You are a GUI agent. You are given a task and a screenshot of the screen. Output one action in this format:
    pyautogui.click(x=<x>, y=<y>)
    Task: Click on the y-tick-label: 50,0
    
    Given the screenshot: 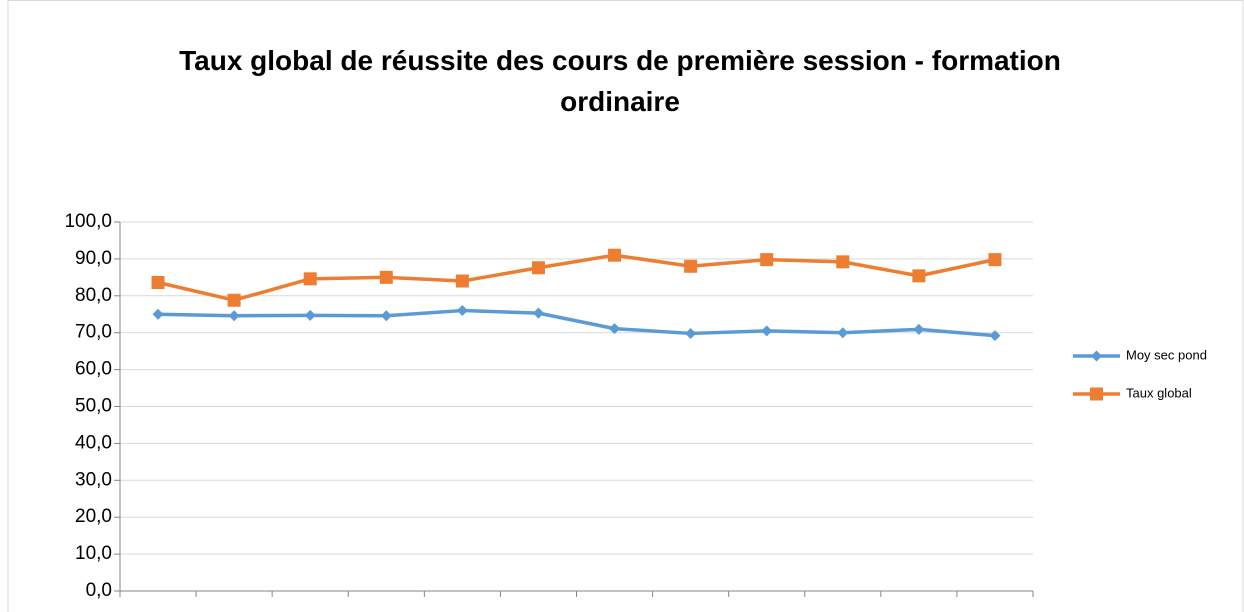 What is the action you would take?
    pyautogui.click(x=93, y=406)
    